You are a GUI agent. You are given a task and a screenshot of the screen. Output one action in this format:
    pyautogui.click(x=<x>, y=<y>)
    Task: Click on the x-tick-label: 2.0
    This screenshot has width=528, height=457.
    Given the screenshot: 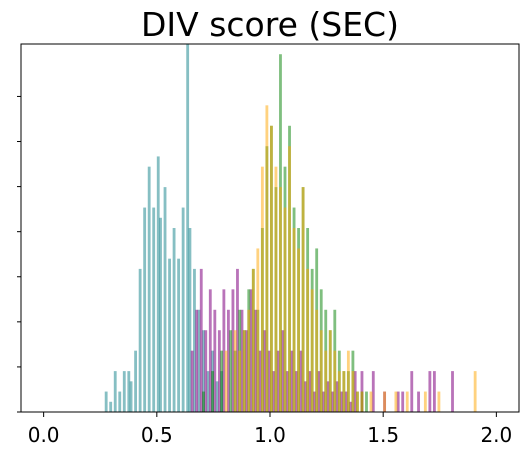 What is the action you would take?
    pyautogui.click(x=496, y=435)
    